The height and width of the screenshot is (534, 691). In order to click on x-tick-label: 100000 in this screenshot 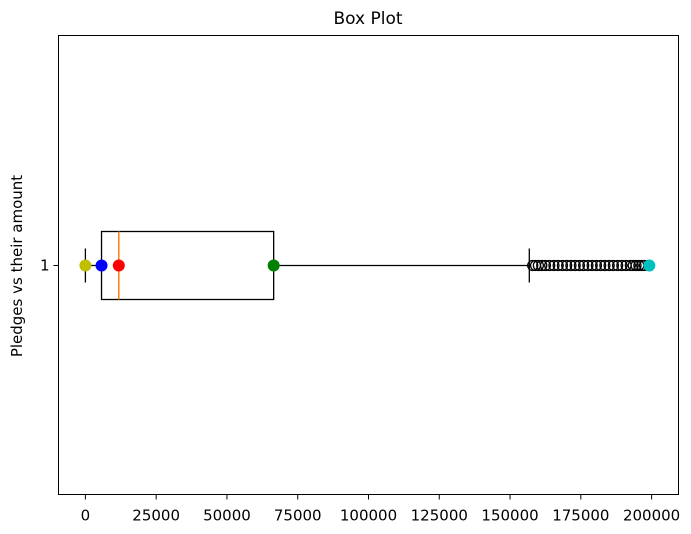, I will do `click(368, 516)`.